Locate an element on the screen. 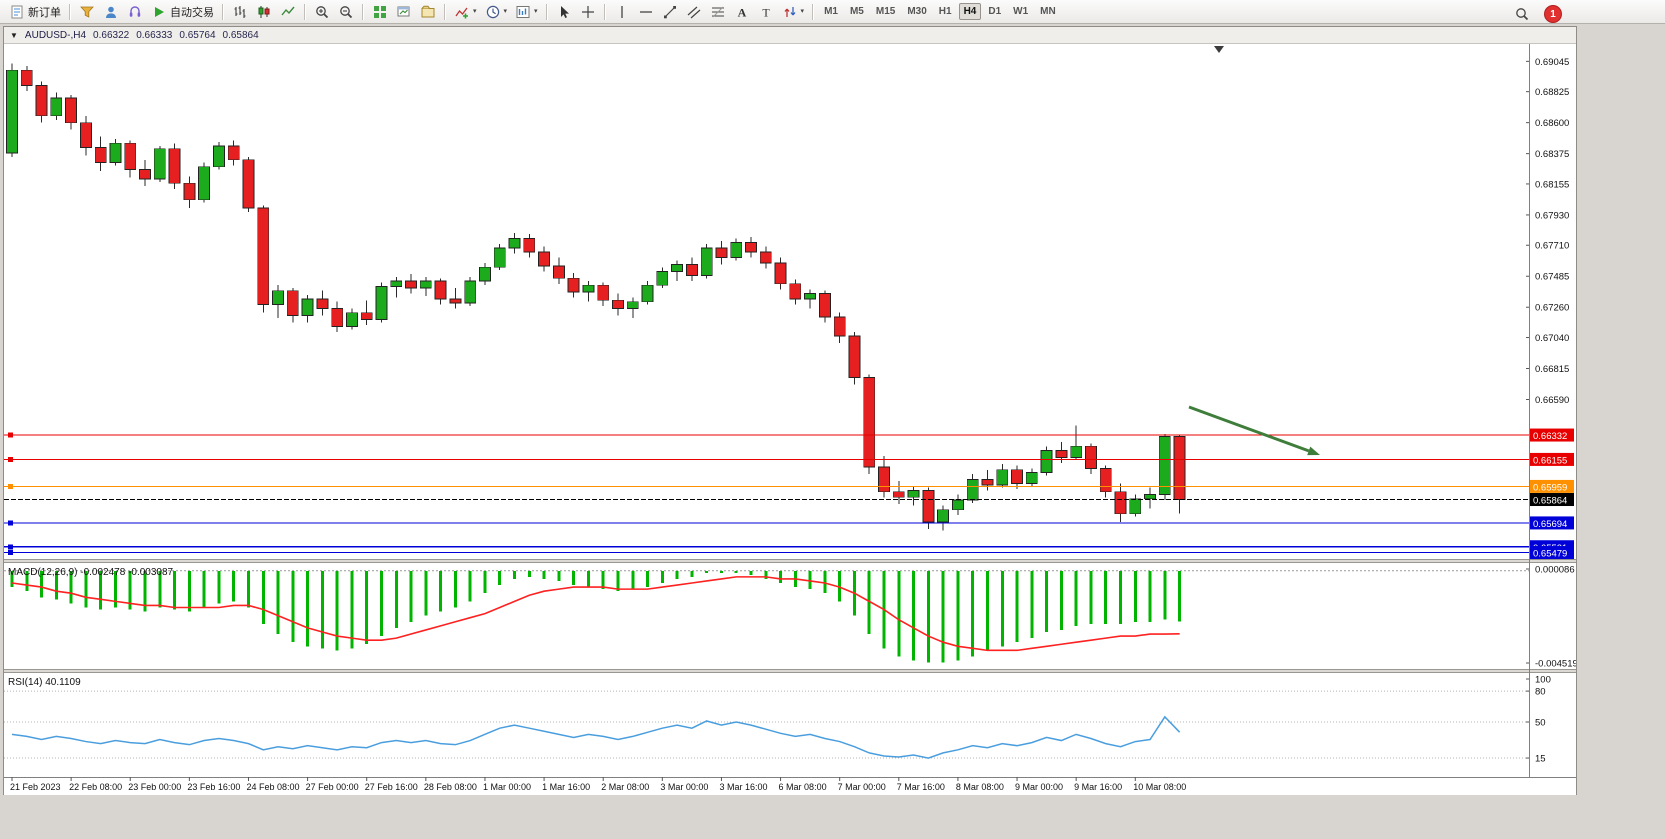 The image size is (1665, 839). vertical-line-button is located at coordinates (622, 12).